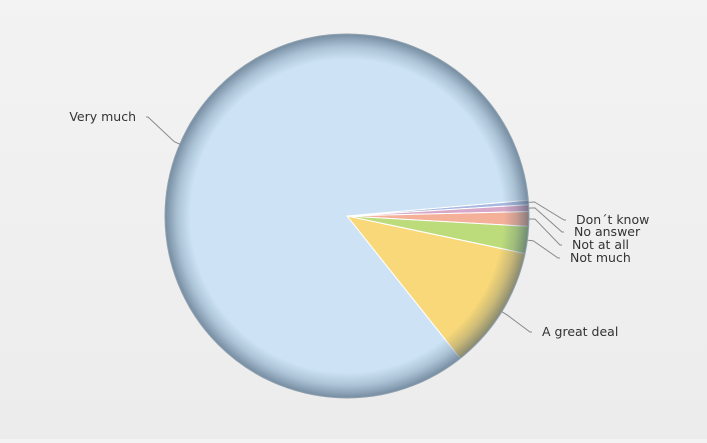 The image size is (707, 443). I want to click on leader-line-a-great-deal, so click(516, 322).